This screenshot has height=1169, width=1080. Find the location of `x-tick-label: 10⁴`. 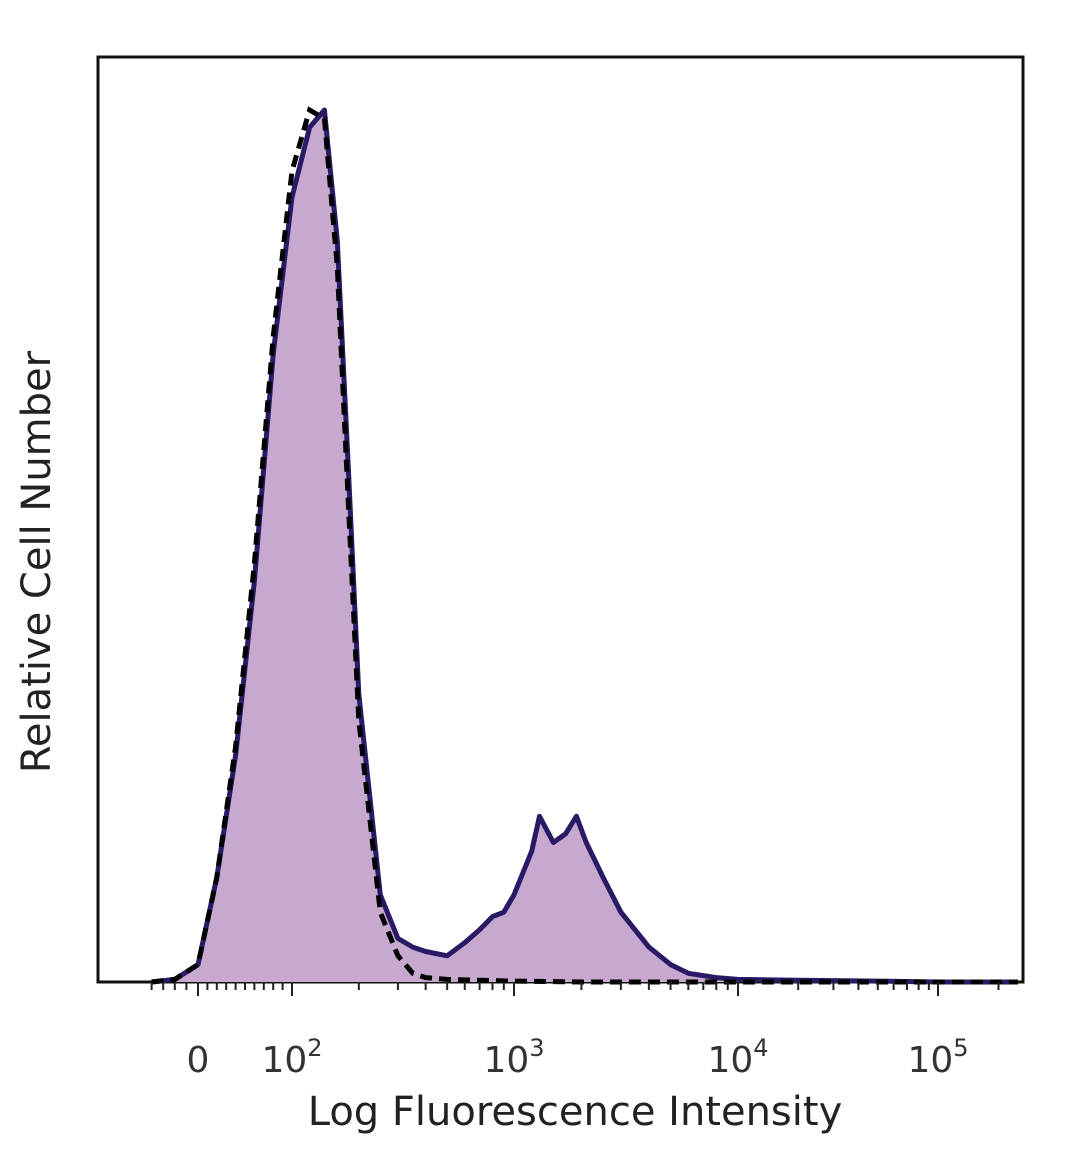

x-tick-label: 10⁴ is located at coordinates (737, 1057).